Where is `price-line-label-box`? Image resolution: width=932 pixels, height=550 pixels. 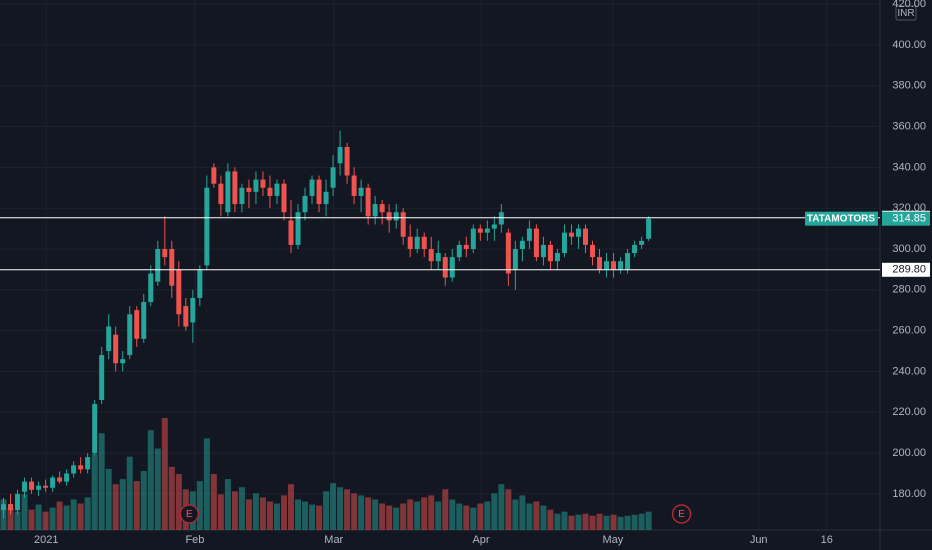 price-line-label-box is located at coordinates (906, 269).